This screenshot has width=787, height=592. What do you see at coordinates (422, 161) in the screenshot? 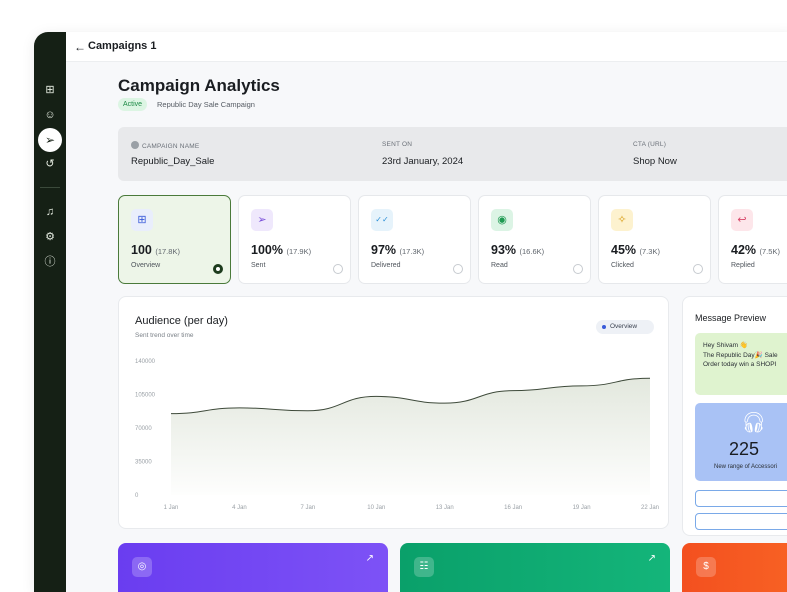
I see `sent-on-value: 23rd January, 2024` at bounding box center [422, 161].